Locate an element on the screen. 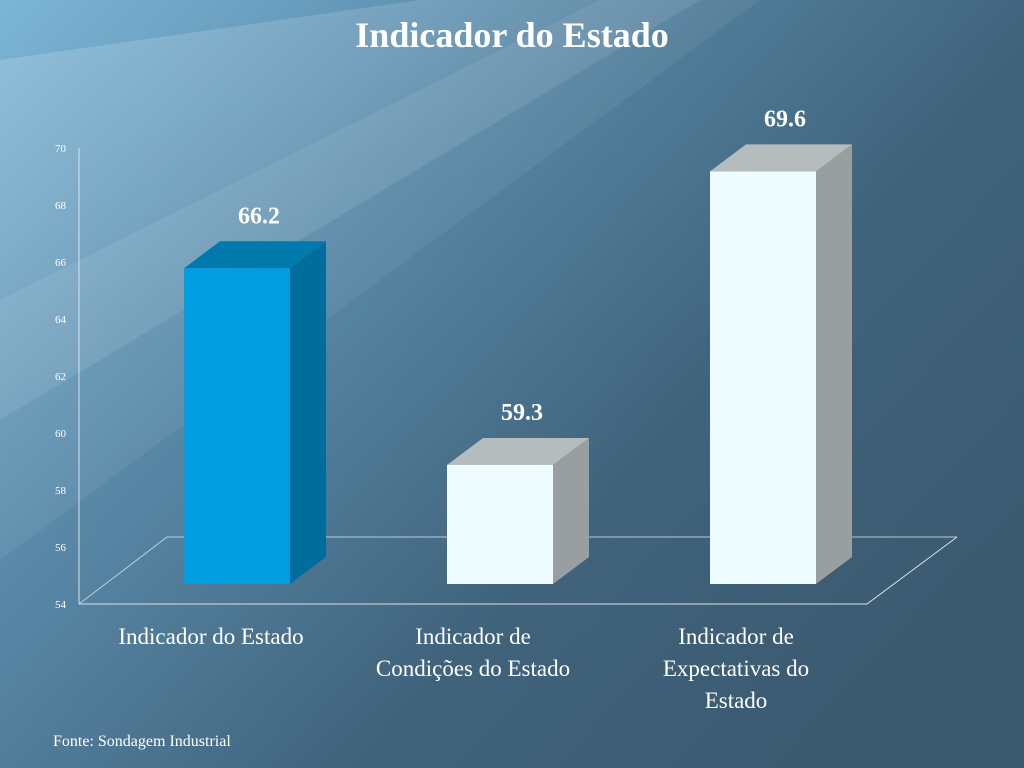 The height and width of the screenshot is (768, 1024). category-label-line: Estado is located at coordinates (736, 700).